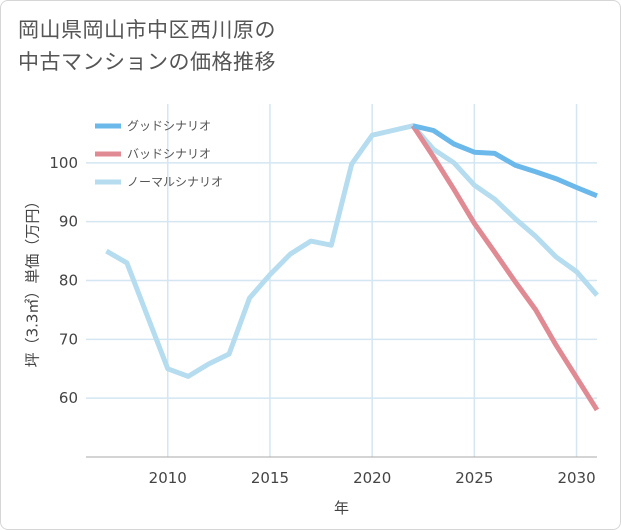 This screenshot has width=621, height=530. I want to click on y-tick-70: 70, so click(68, 339).